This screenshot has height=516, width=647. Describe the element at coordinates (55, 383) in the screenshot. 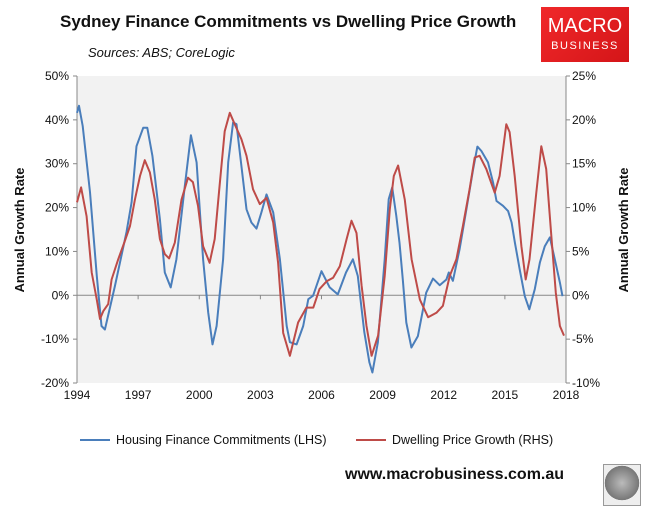

I see `y-tick-label-left: -20%` at that location.